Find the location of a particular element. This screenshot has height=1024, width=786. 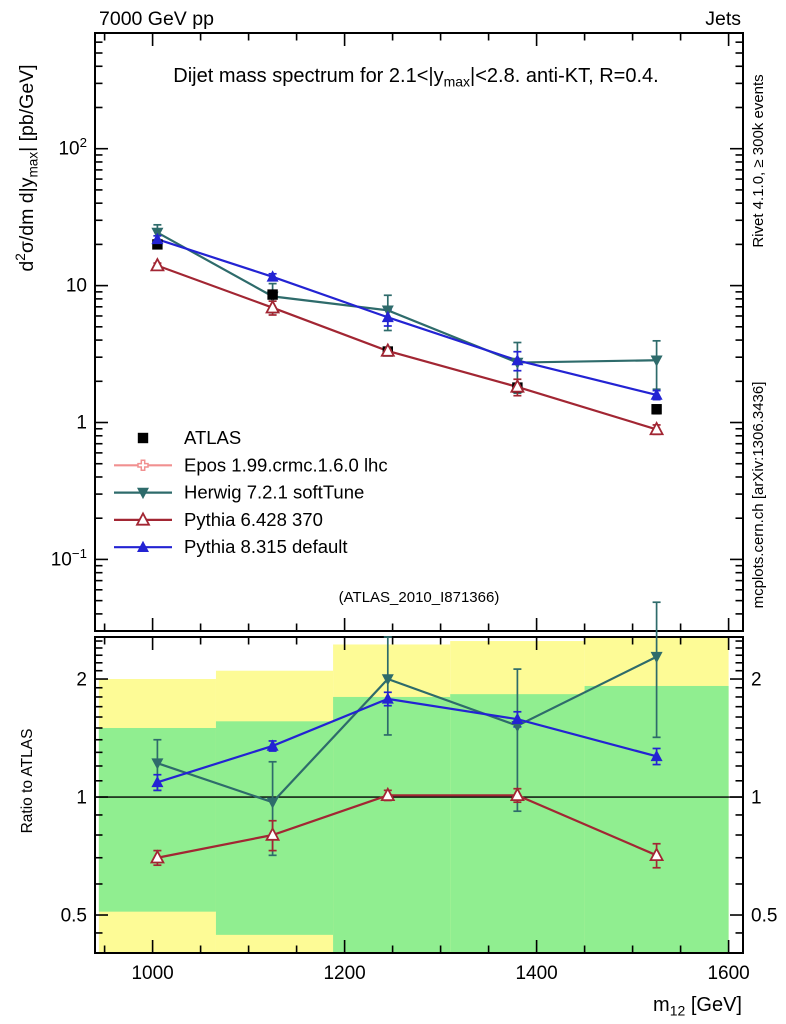

ratio-y-tick-label-right: 2 is located at coordinates (756, 680).